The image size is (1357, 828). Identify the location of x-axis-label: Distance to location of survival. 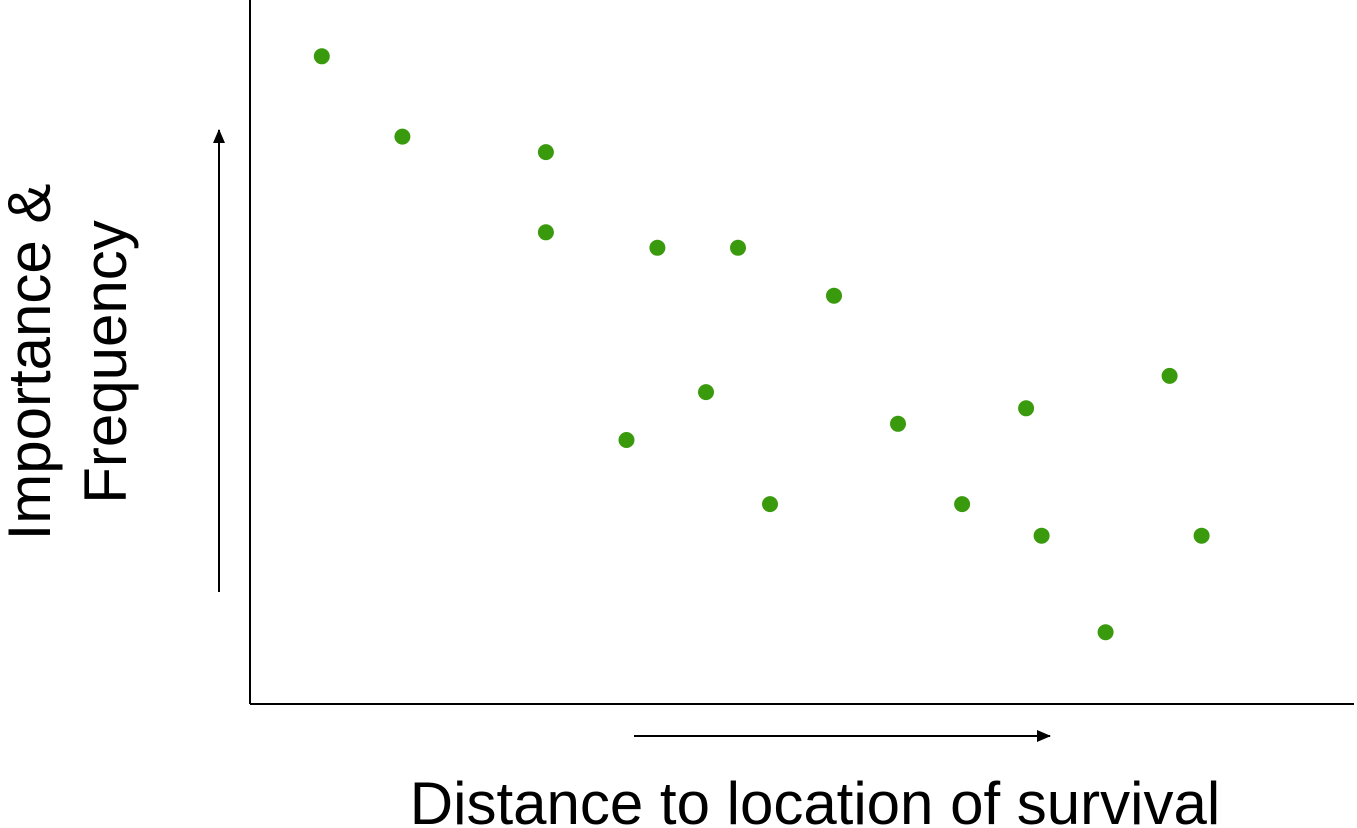
(815, 799).